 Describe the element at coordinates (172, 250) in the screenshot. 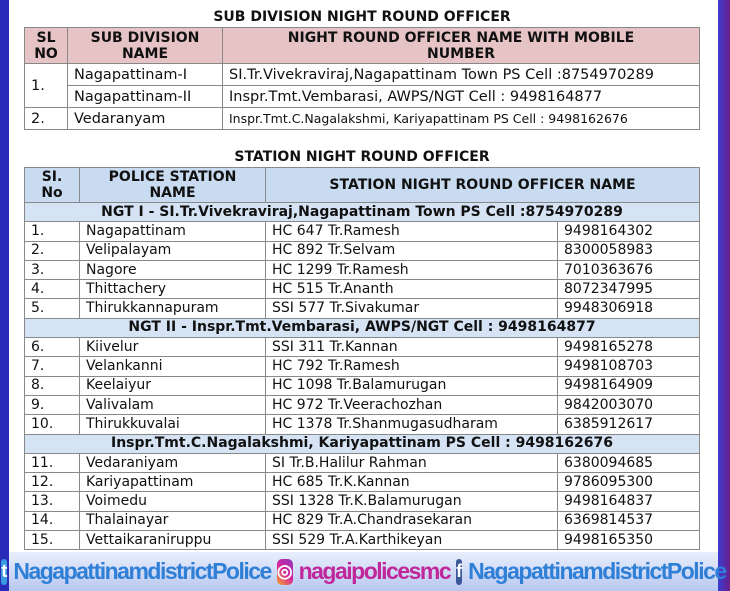

I see `station-cell: Velipalayam` at that location.